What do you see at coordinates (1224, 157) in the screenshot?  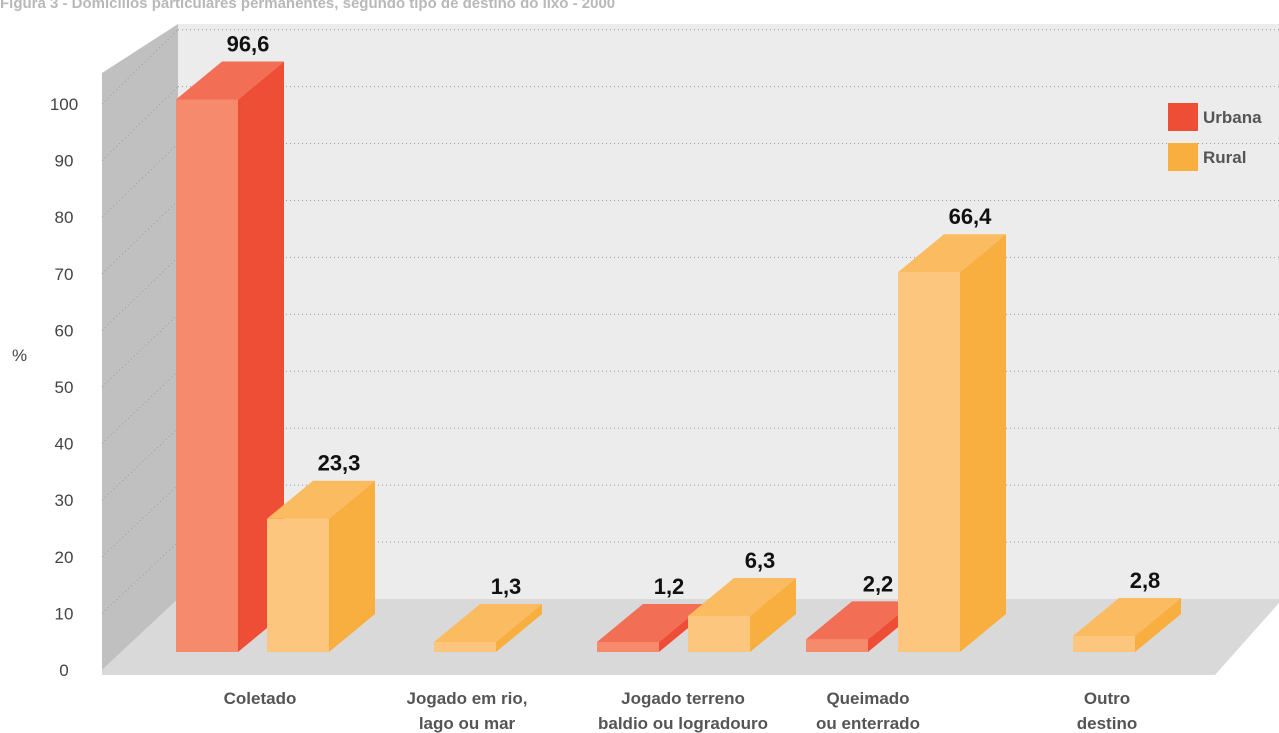 I see `legend-label: Rural` at bounding box center [1224, 157].